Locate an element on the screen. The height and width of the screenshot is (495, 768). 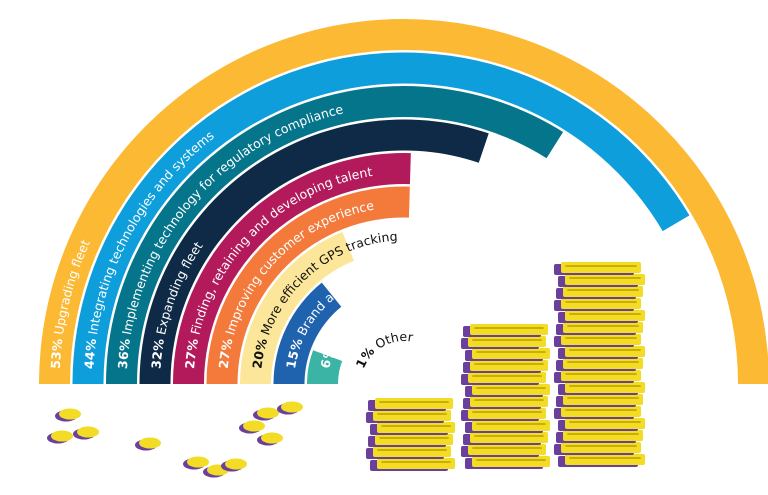
arc-value-more-efficient-gps-tracking: 20% is located at coordinates (259, 352).